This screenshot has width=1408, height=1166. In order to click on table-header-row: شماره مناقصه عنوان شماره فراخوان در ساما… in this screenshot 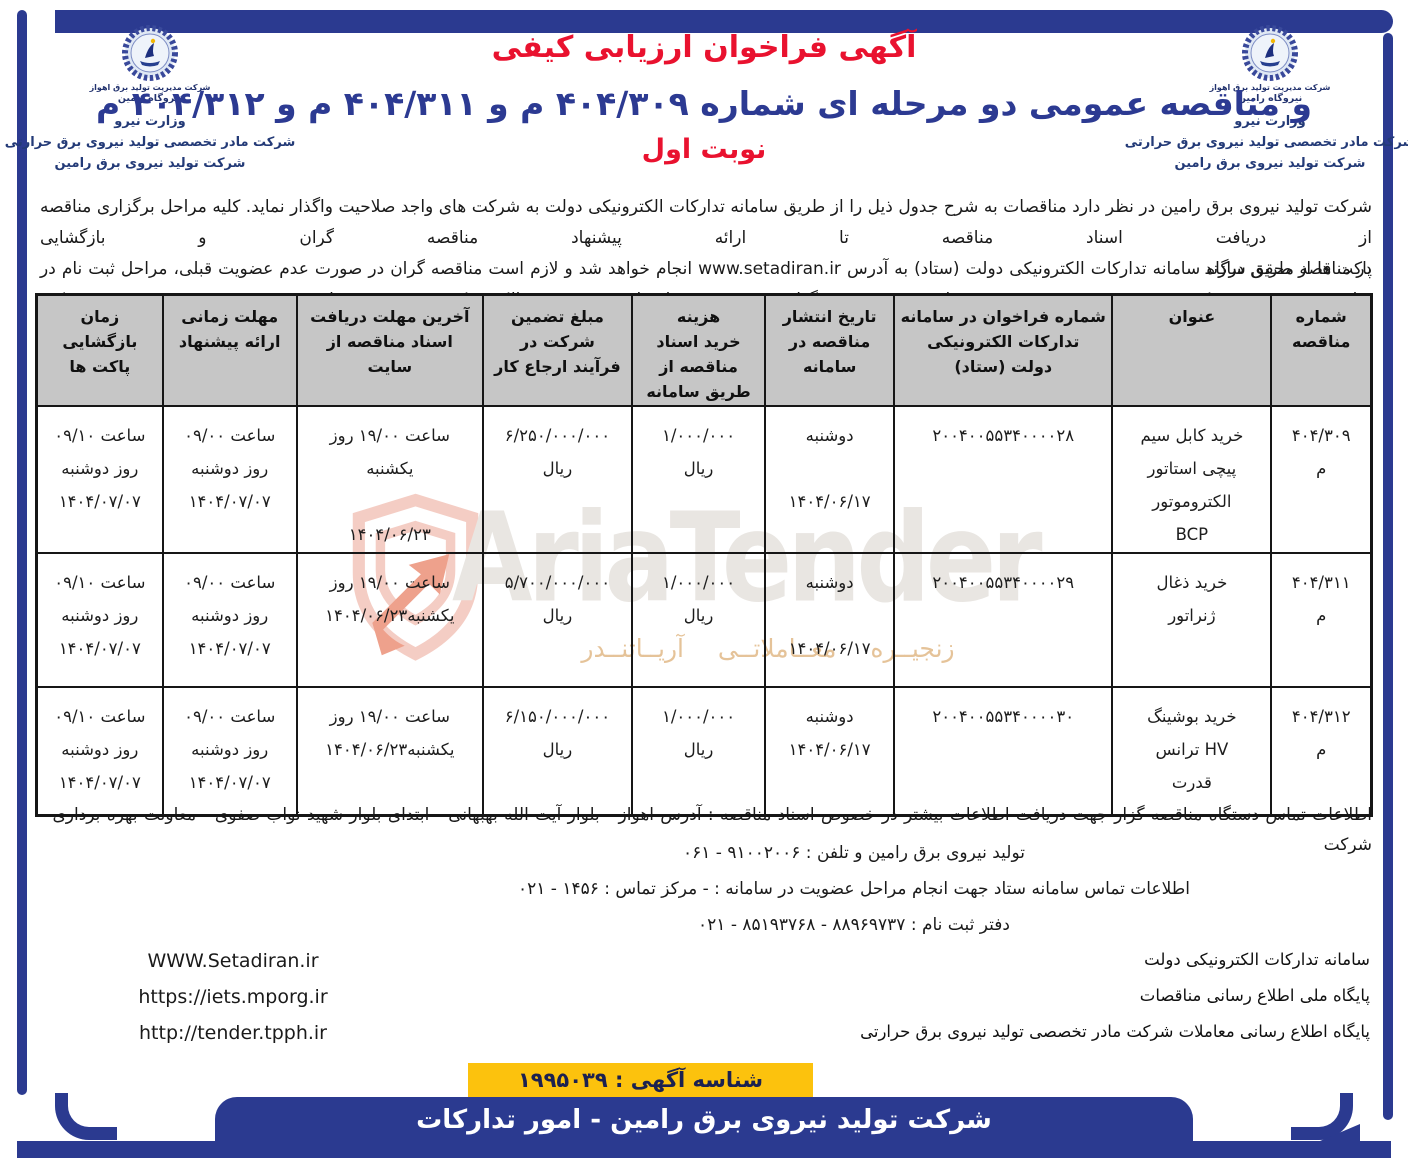, I will do `click(704, 350)`.